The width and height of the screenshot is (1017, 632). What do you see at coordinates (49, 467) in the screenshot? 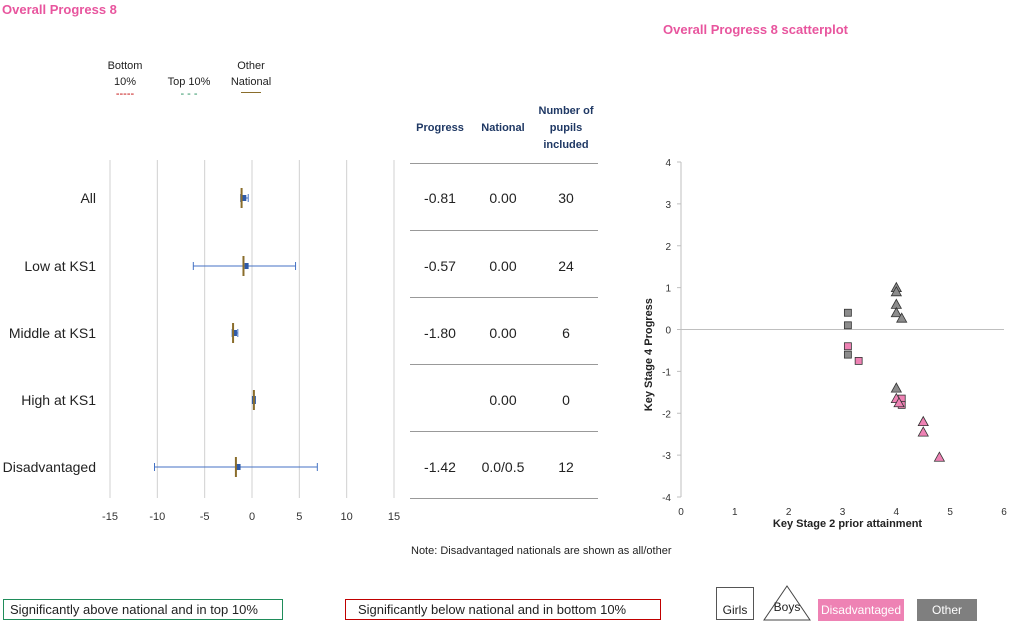
I see `row-label-disadvantaged: Disadvantaged` at bounding box center [49, 467].